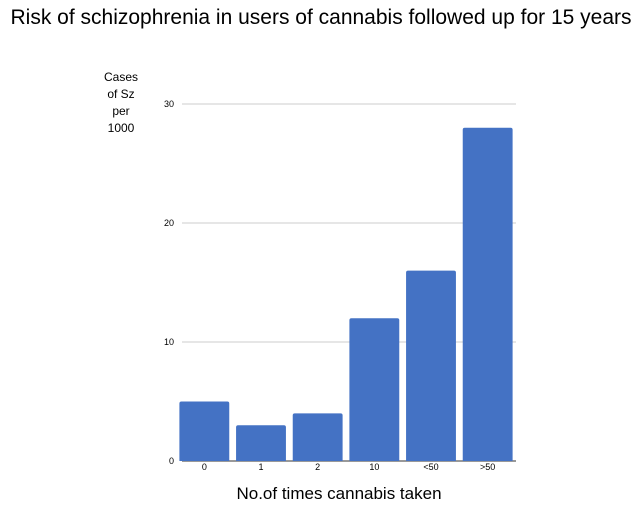 The image size is (642, 506). What do you see at coordinates (339, 493) in the screenshot?
I see `x-axis-label: No.of times cannabis taken` at bounding box center [339, 493].